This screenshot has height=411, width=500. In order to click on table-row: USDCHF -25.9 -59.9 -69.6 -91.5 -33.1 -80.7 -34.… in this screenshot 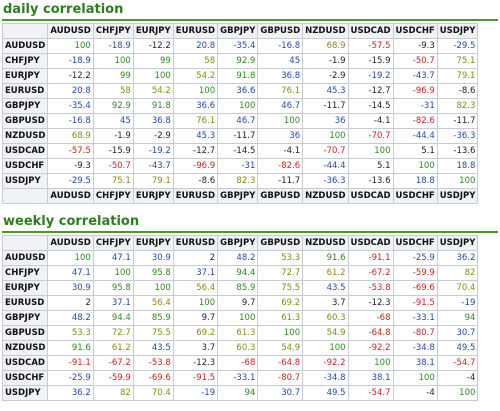, I will do `click(240, 378)`.